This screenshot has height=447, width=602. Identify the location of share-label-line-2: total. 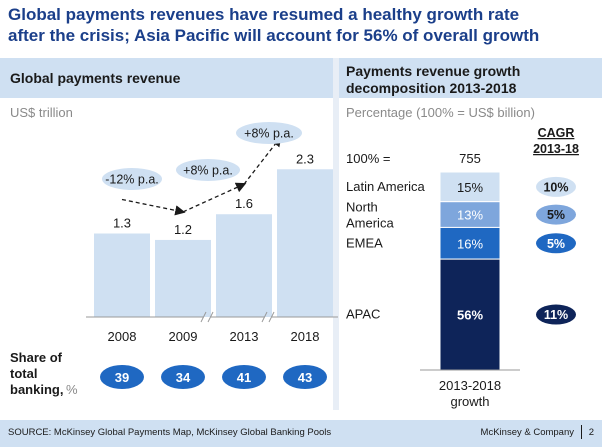
(23, 373).